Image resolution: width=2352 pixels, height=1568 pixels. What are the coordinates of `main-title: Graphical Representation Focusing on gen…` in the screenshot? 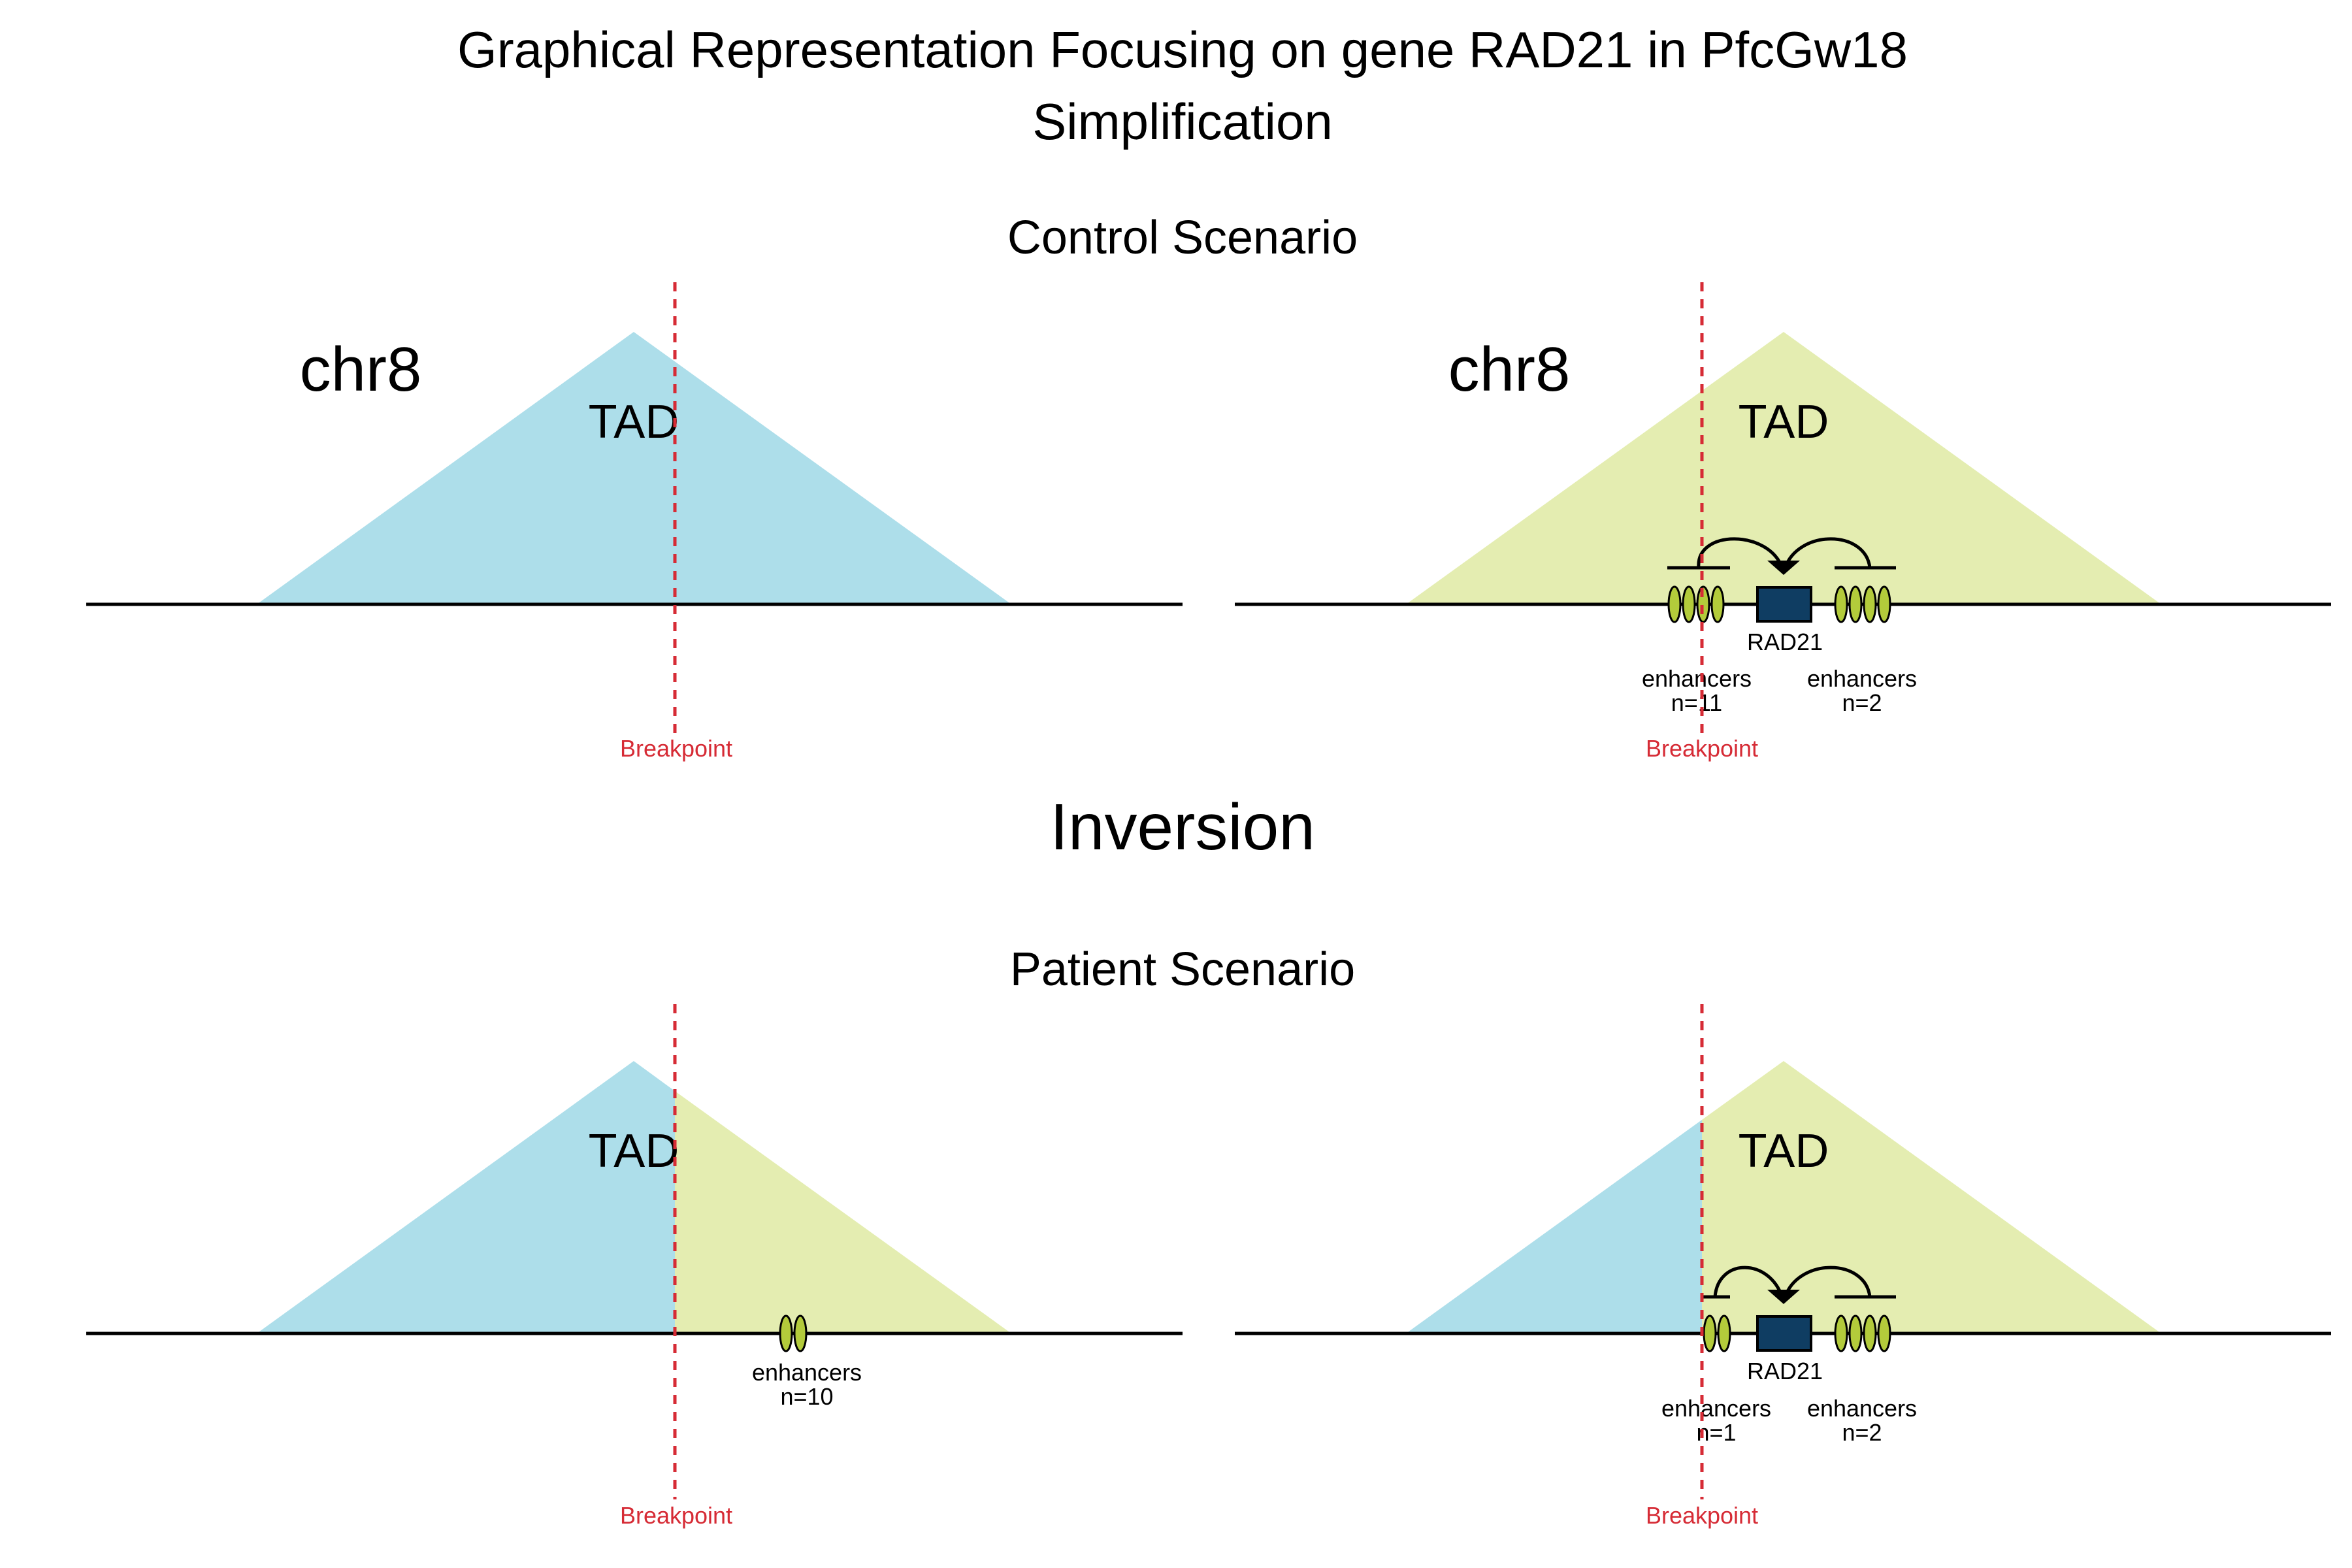 It's located at (1182, 49).